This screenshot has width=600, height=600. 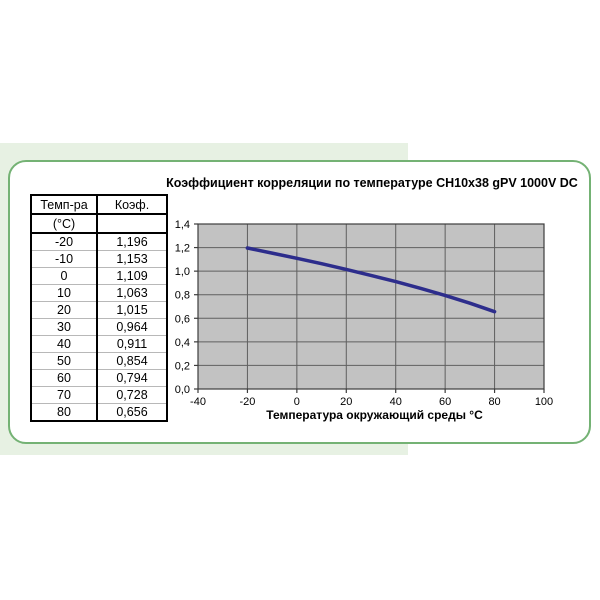 I want to click on y-tick-label: 1,0, so click(x=182, y=272).